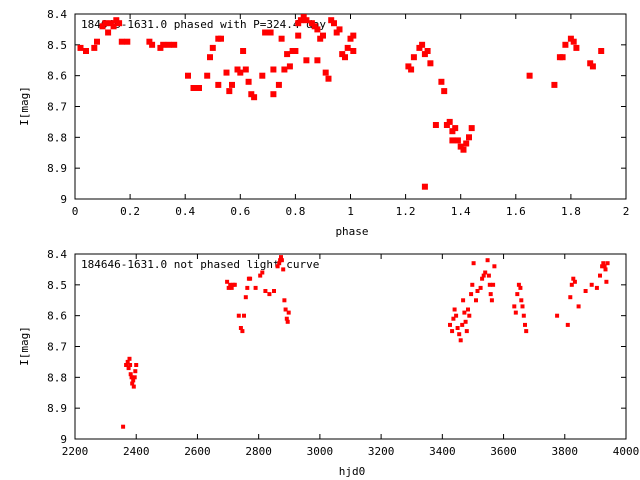  What do you see at coordinates (381, 451) in the screenshot?
I see `unphased-x-tick-label: 3200` at bounding box center [381, 451].